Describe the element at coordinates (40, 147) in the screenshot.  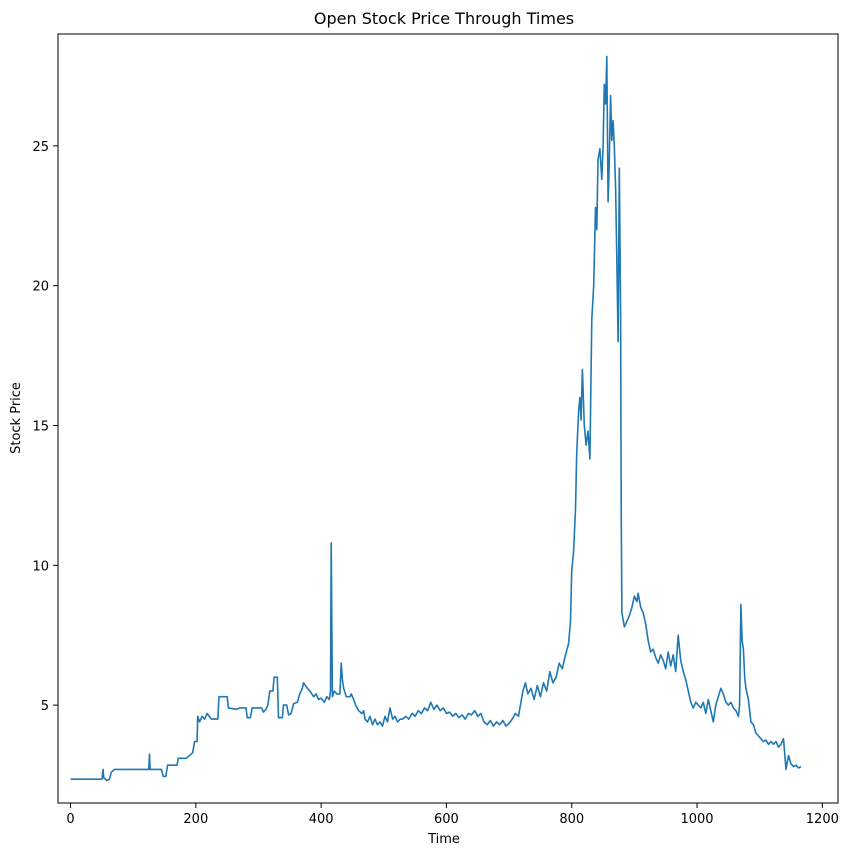
I see `y-tick-label: 25` at that location.